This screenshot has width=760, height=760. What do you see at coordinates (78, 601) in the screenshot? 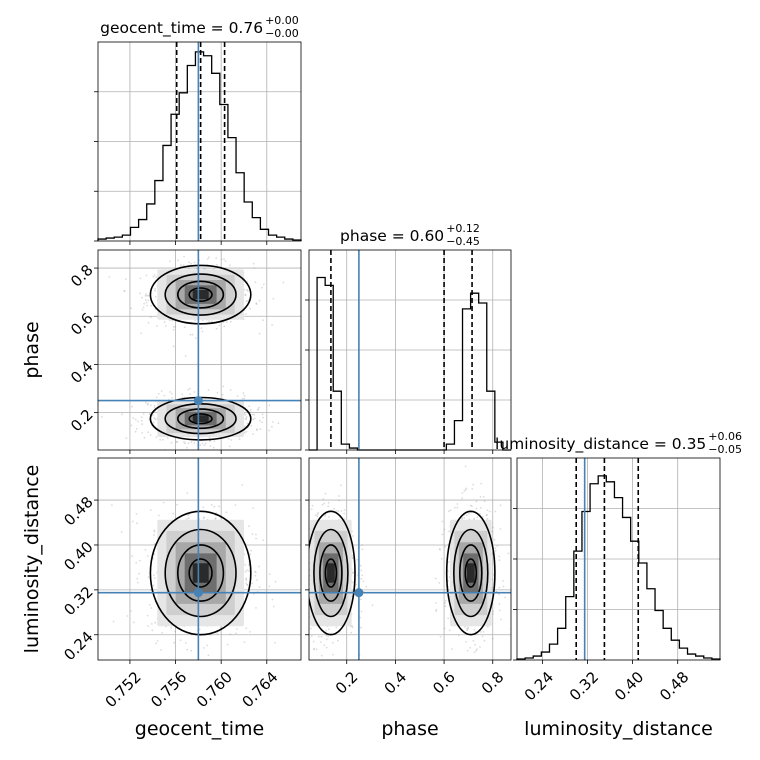
I see `y-tick-label: 0.32` at bounding box center [78, 601].